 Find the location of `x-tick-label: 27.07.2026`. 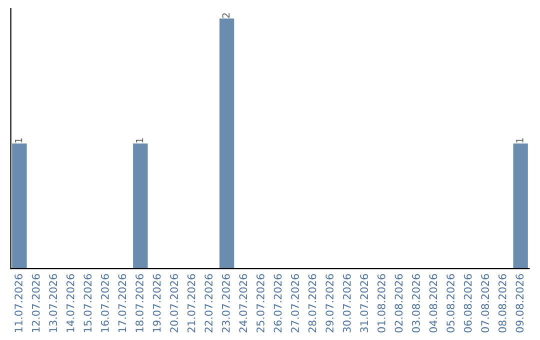

x-tick-label: 27.07.2026 is located at coordinates (295, 303).